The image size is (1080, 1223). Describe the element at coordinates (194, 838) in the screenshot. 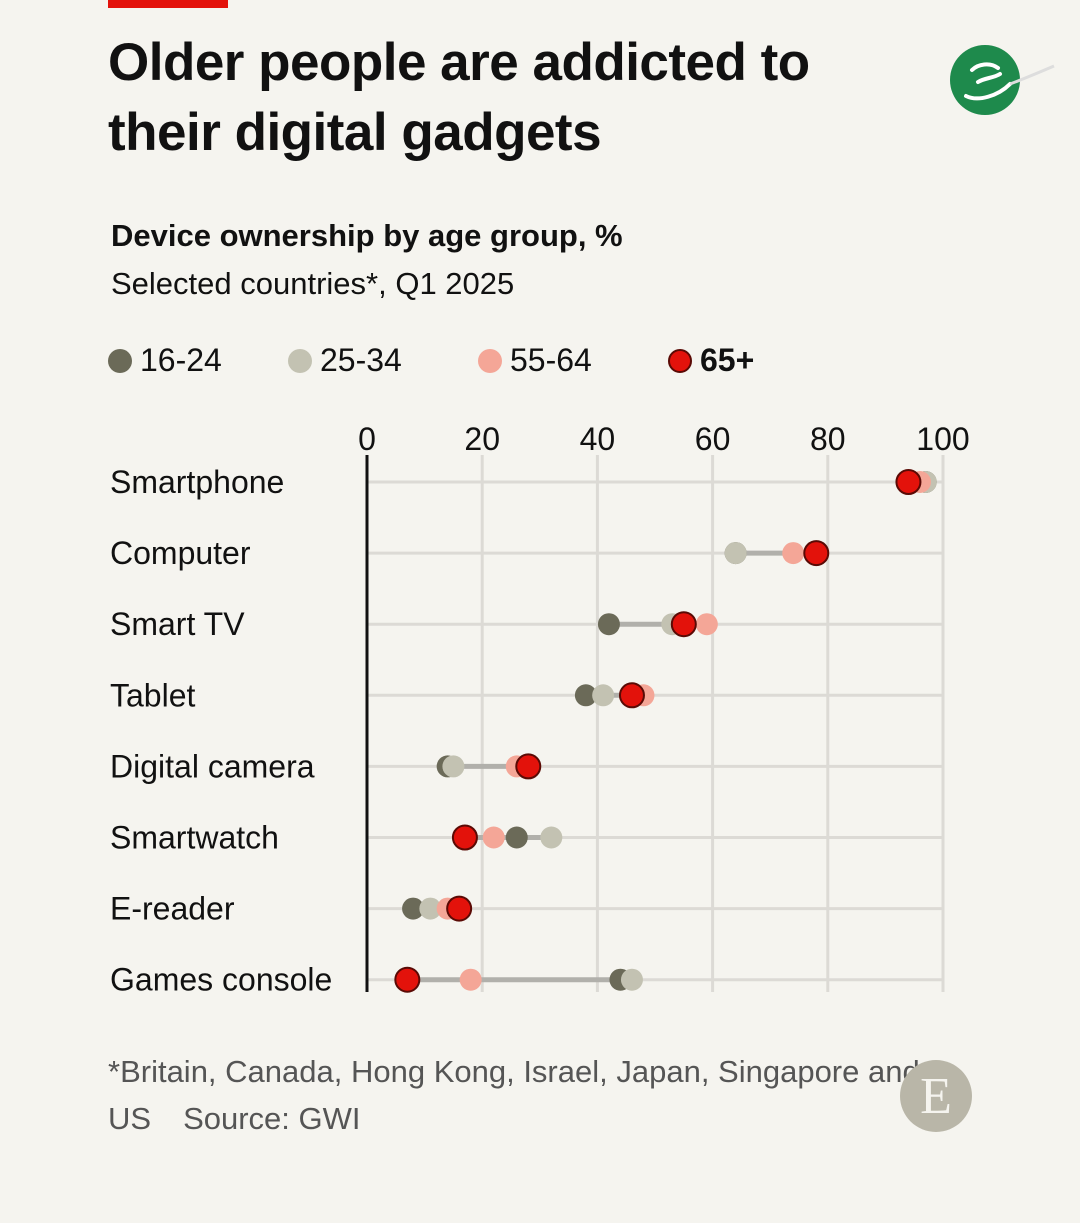

I see `category-label: Smartwatch` at that location.